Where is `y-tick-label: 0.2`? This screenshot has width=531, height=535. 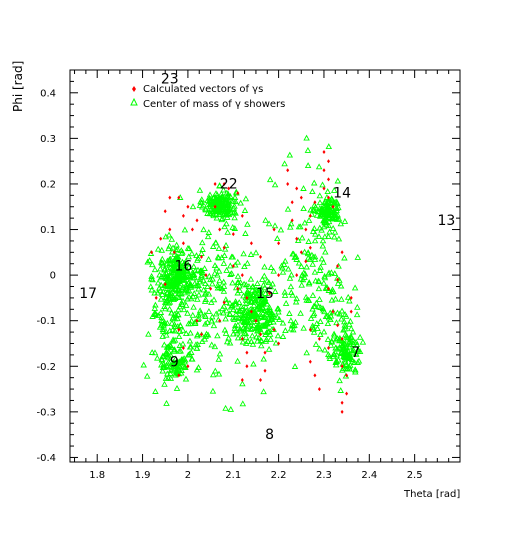 y-tick-label: 0.2 is located at coordinates (48, 184).